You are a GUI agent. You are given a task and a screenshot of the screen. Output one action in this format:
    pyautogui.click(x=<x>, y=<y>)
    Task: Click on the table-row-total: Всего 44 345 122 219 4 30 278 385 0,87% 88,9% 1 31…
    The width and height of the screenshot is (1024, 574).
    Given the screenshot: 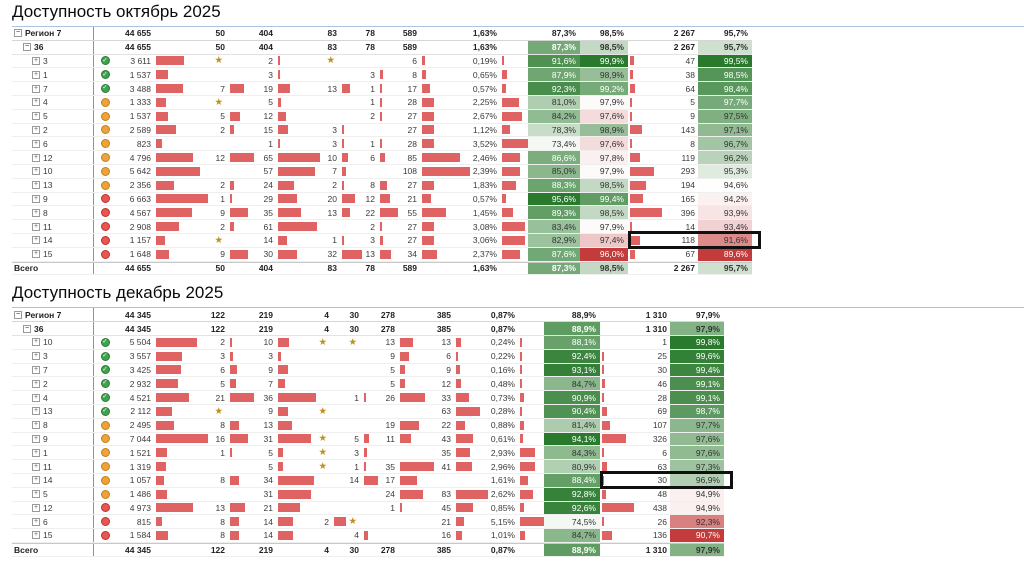 What is the action you would take?
    pyautogui.click(x=368, y=549)
    